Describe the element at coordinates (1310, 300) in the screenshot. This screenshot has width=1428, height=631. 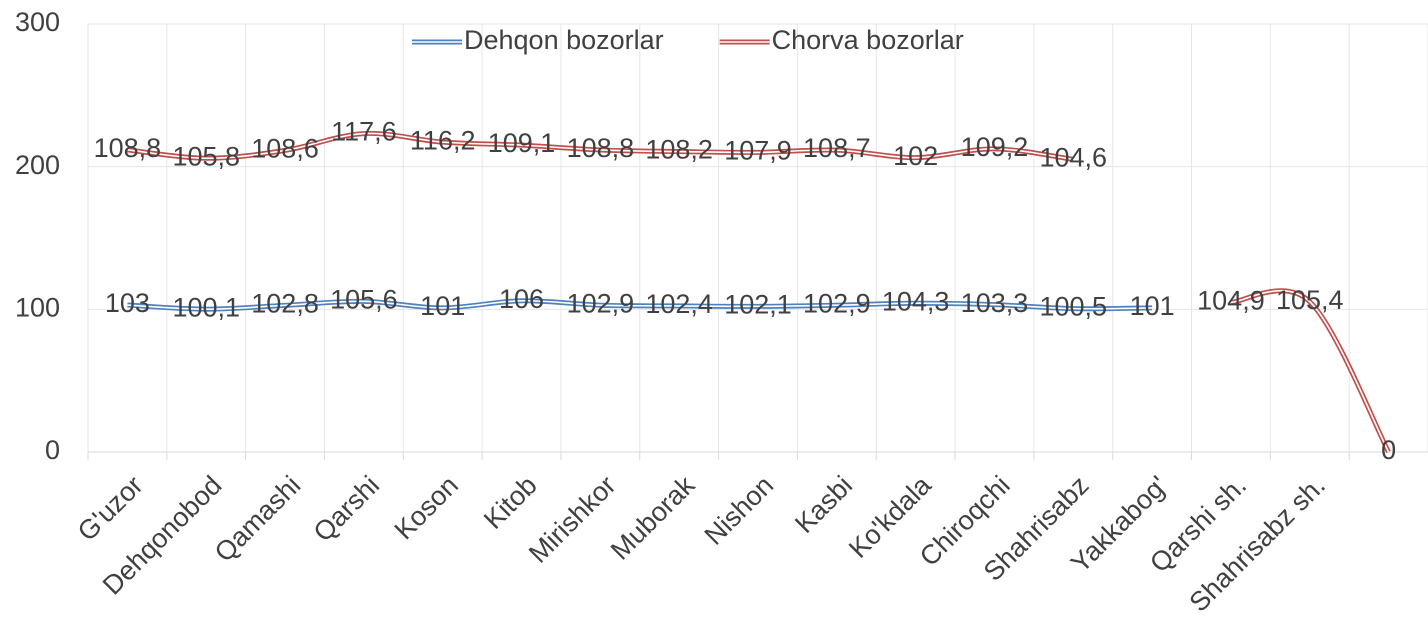
I see `data-label: 105,4` at that location.